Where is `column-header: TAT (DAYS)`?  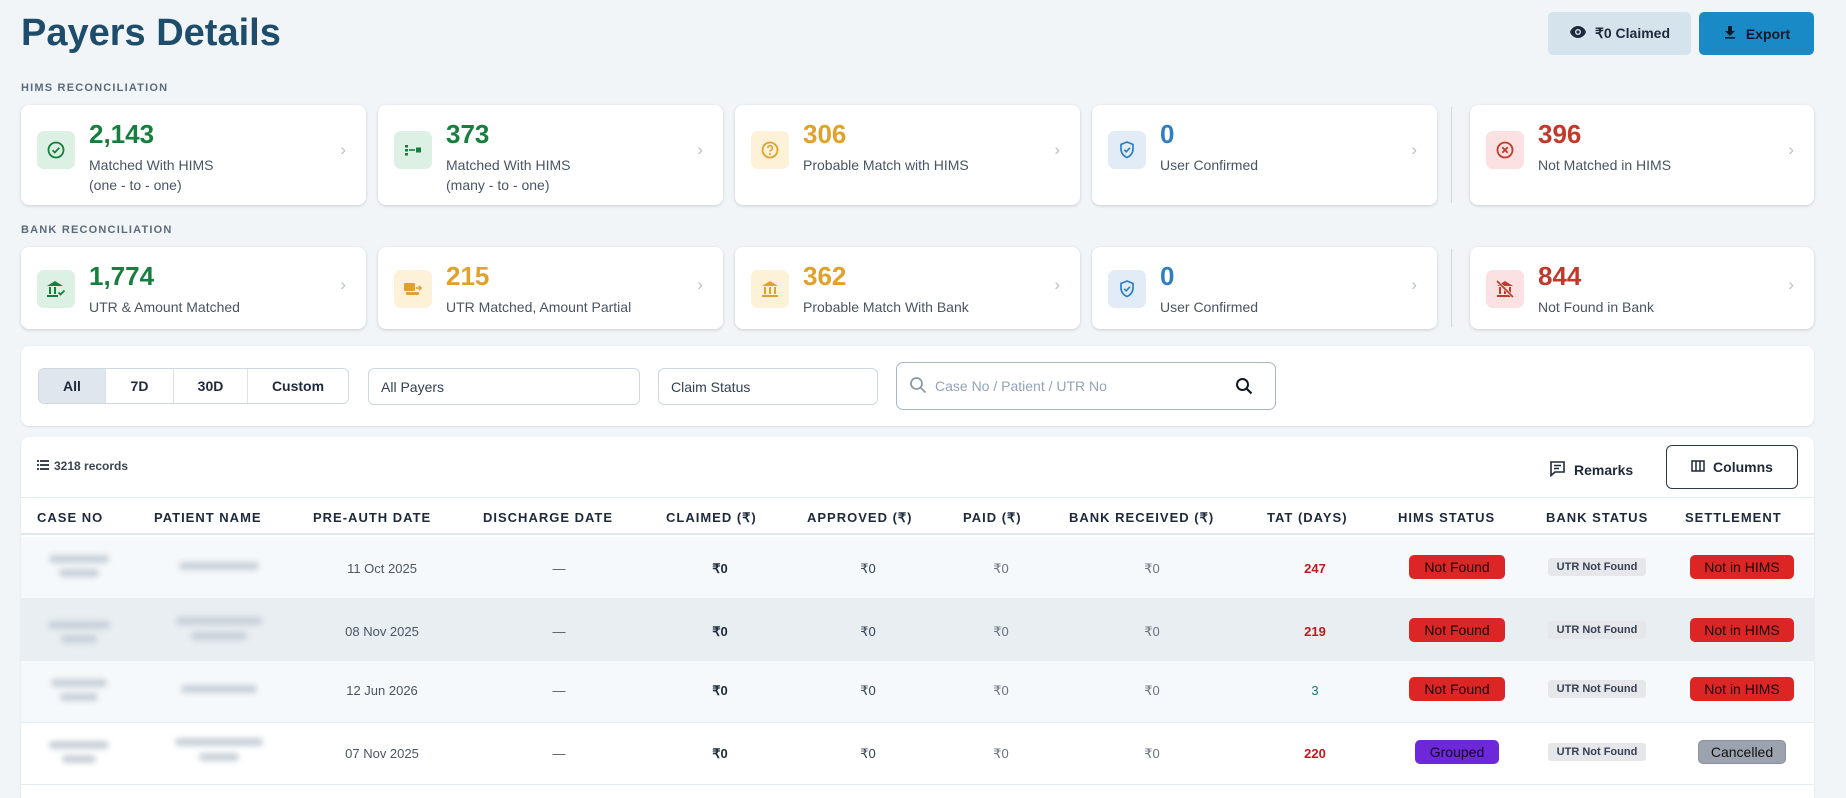
column-header: TAT (DAYS) is located at coordinates (1307, 517).